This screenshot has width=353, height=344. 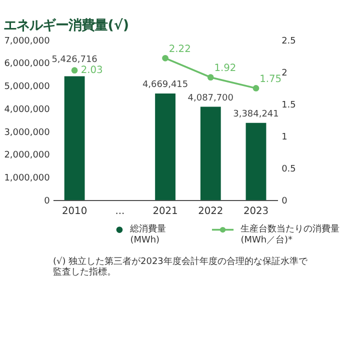 I want to click on y2-tick-label: 2.5, so click(x=289, y=41).